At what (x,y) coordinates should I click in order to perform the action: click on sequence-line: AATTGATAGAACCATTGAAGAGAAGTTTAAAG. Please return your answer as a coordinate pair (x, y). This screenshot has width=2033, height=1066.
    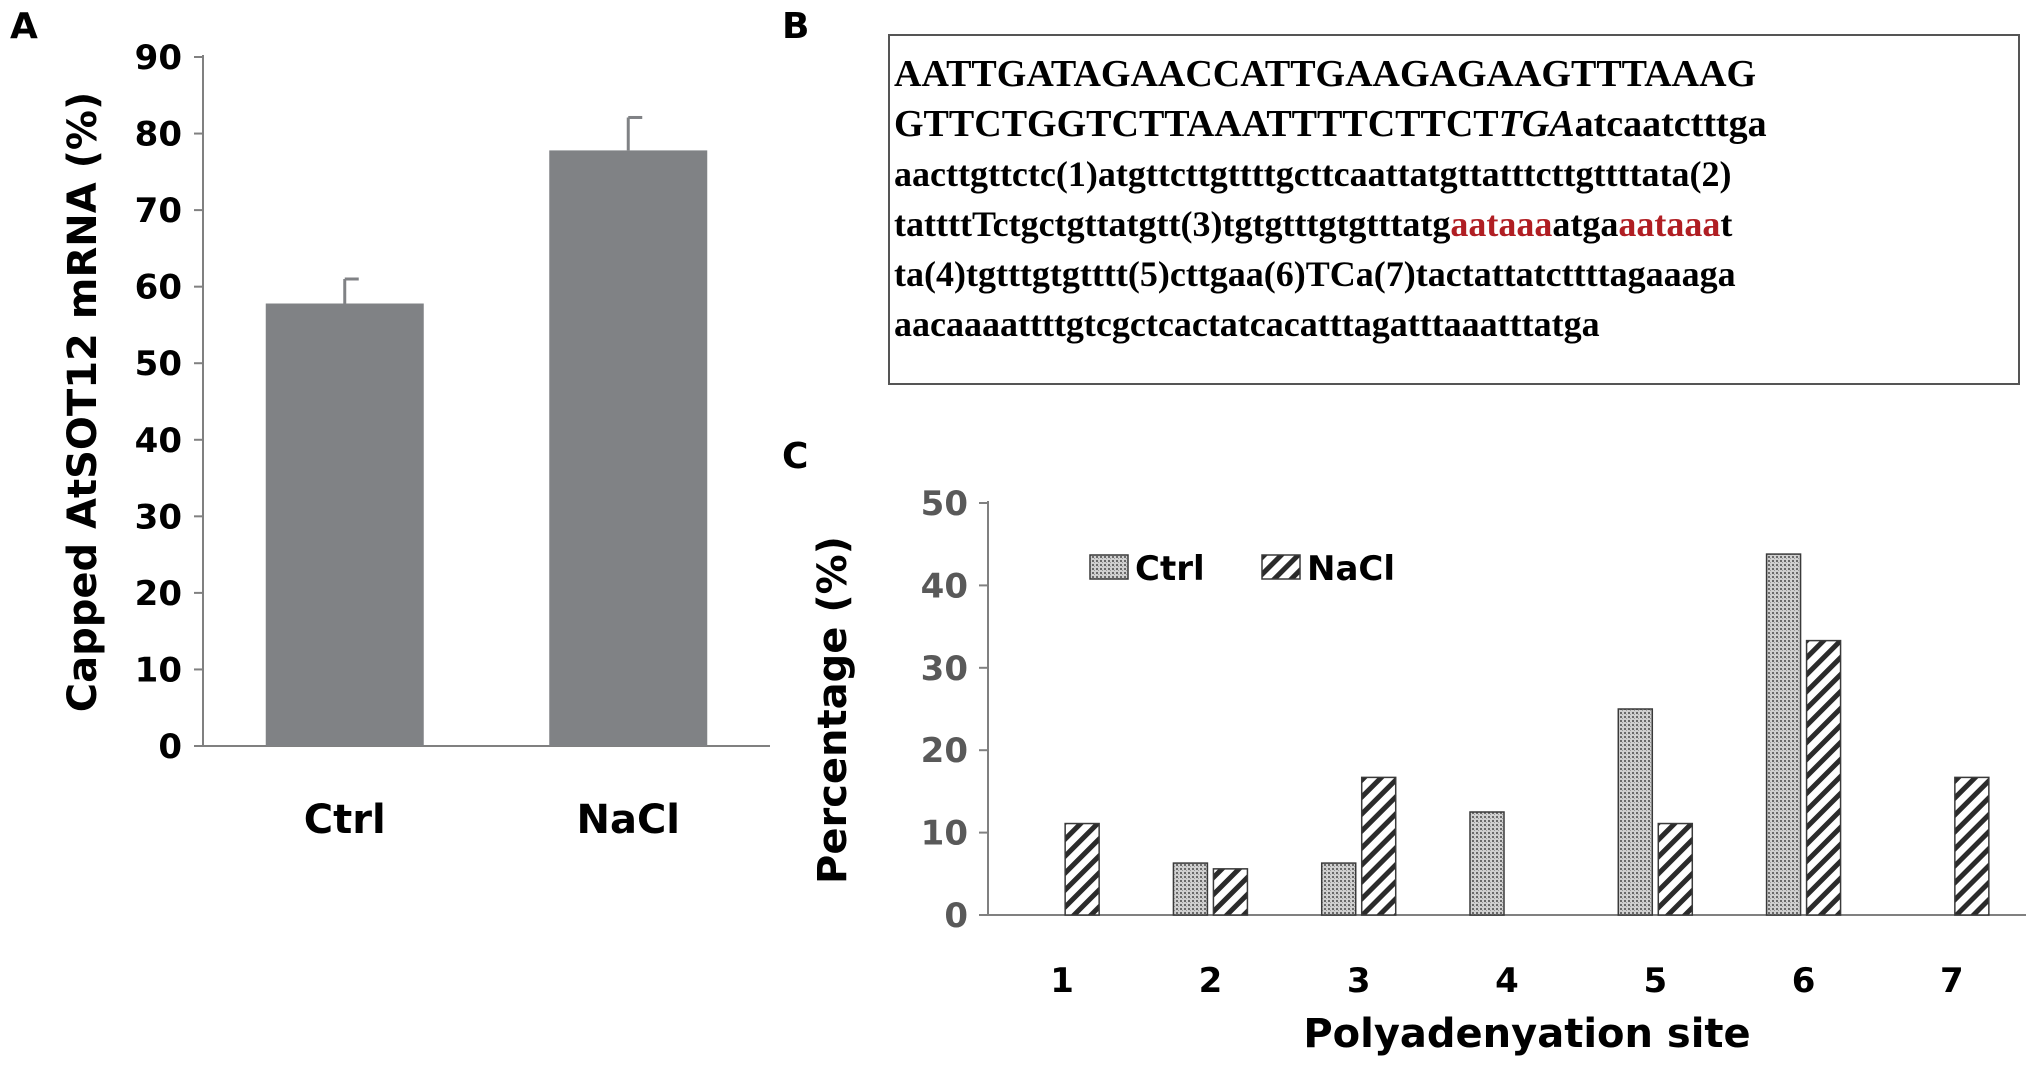
    Looking at the image, I should click on (1454, 74).